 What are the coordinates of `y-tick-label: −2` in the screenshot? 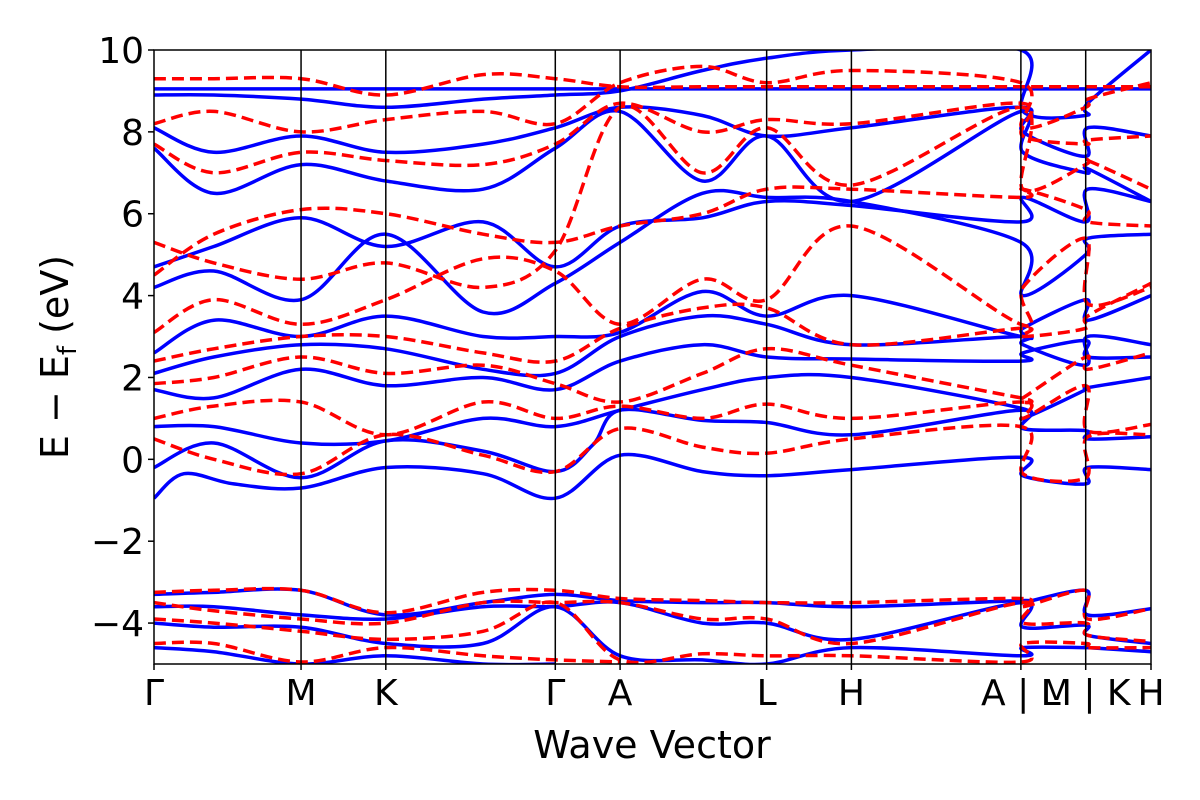 It's located at (117, 542).